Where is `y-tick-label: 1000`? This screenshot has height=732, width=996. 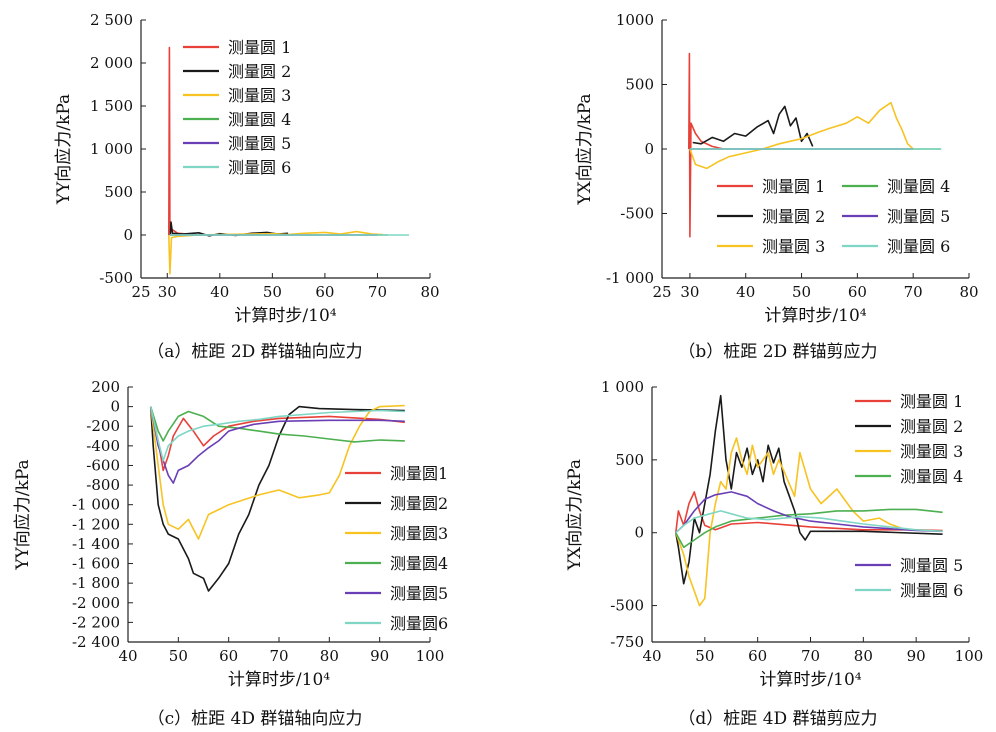
y-tick-label: 1000 is located at coordinates (635, 20).